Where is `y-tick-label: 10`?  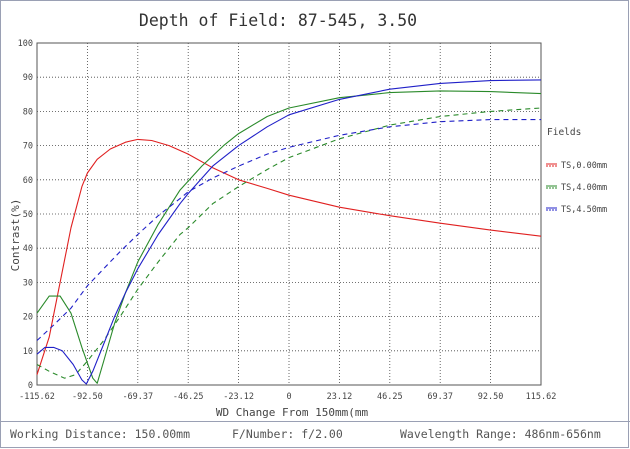 y-tick-label: 10 is located at coordinates (28, 352).